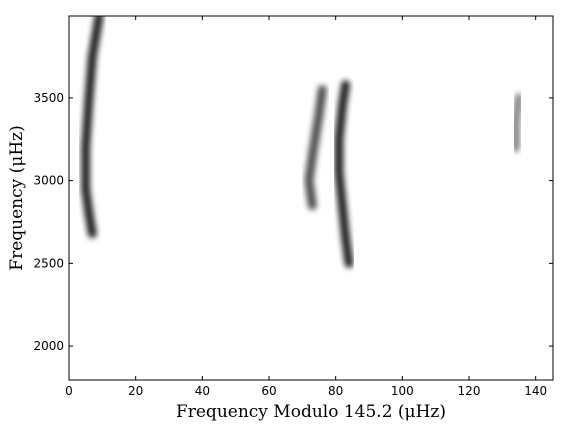 The width and height of the screenshot is (576, 432). I want to click on y-tick-label: 3500, so click(48, 98).